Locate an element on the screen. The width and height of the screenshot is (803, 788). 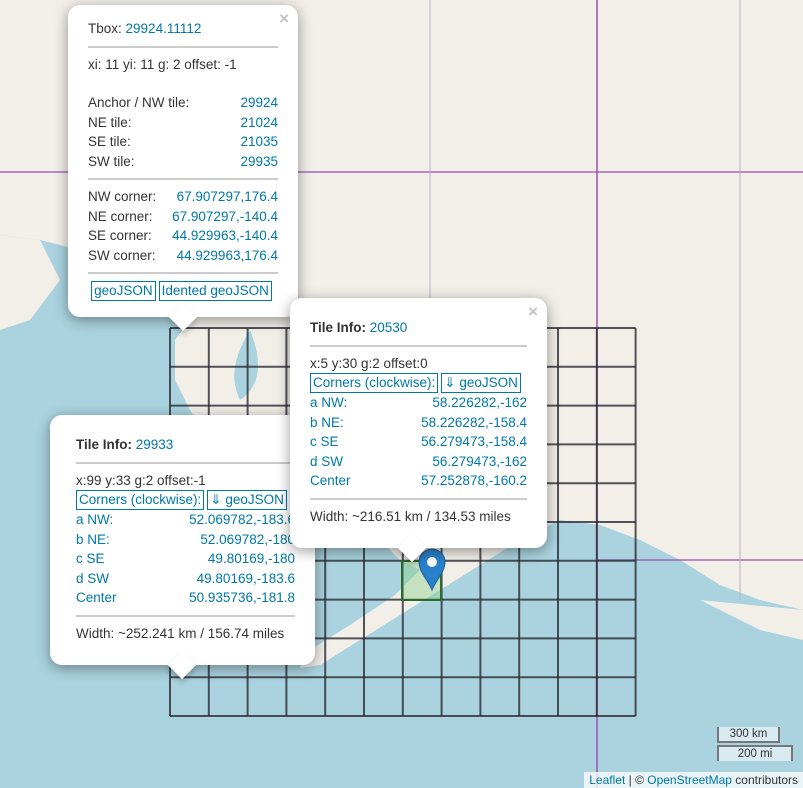
tbox-label: Tbox: is located at coordinates (105, 28).